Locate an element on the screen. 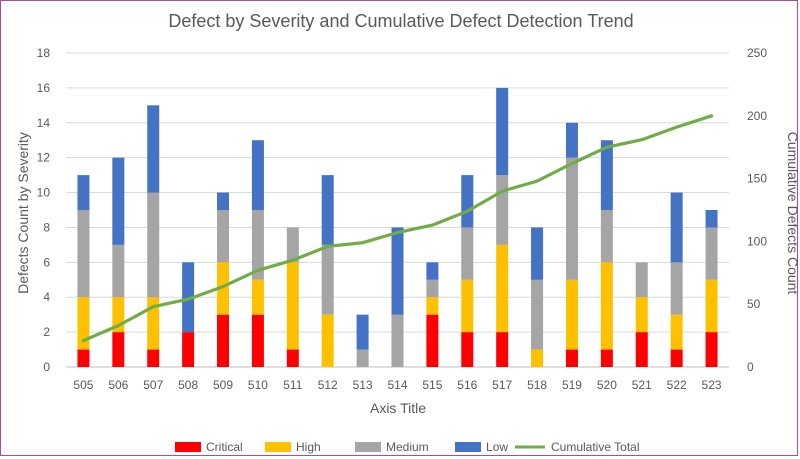 The image size is (800, 459). y-tick-label: 2 is located at coordinates (46, 332).